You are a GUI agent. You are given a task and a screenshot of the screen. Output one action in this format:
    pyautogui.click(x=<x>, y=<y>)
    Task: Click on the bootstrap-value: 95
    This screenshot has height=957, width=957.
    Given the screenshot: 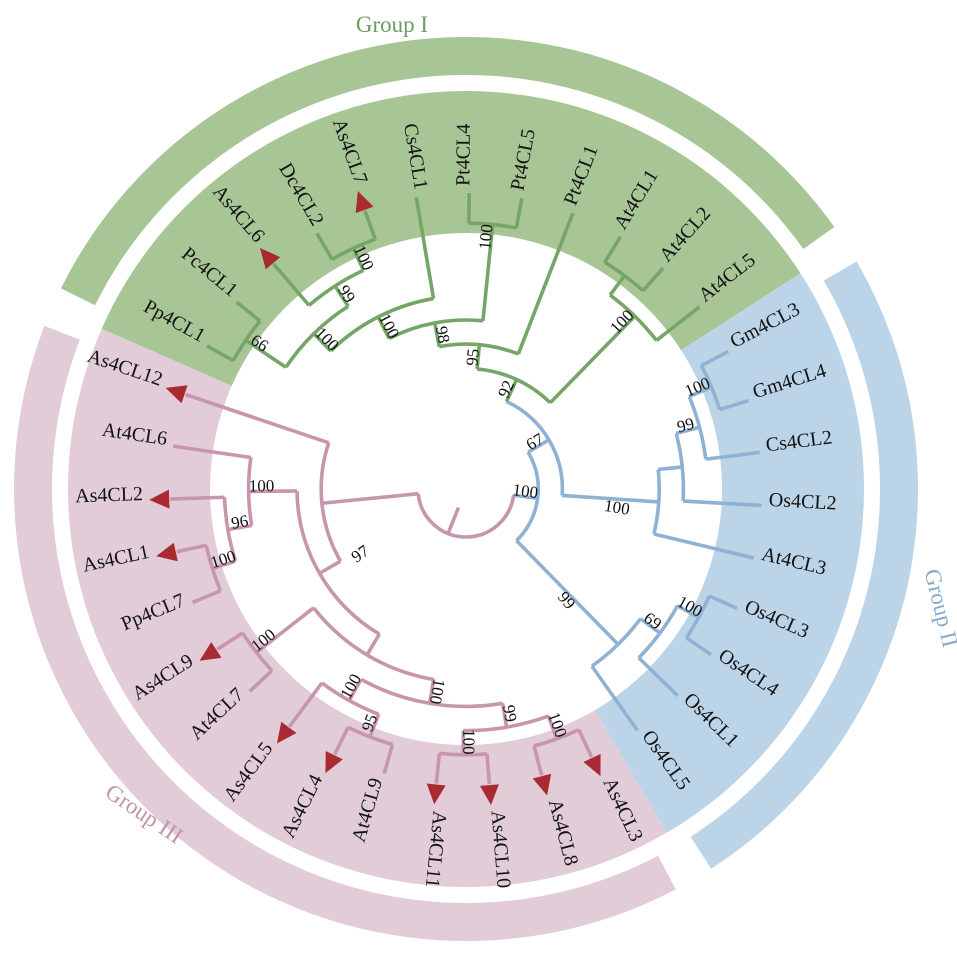 What is the action you would take?
    pyautogui.click(x=472, y=357)
    